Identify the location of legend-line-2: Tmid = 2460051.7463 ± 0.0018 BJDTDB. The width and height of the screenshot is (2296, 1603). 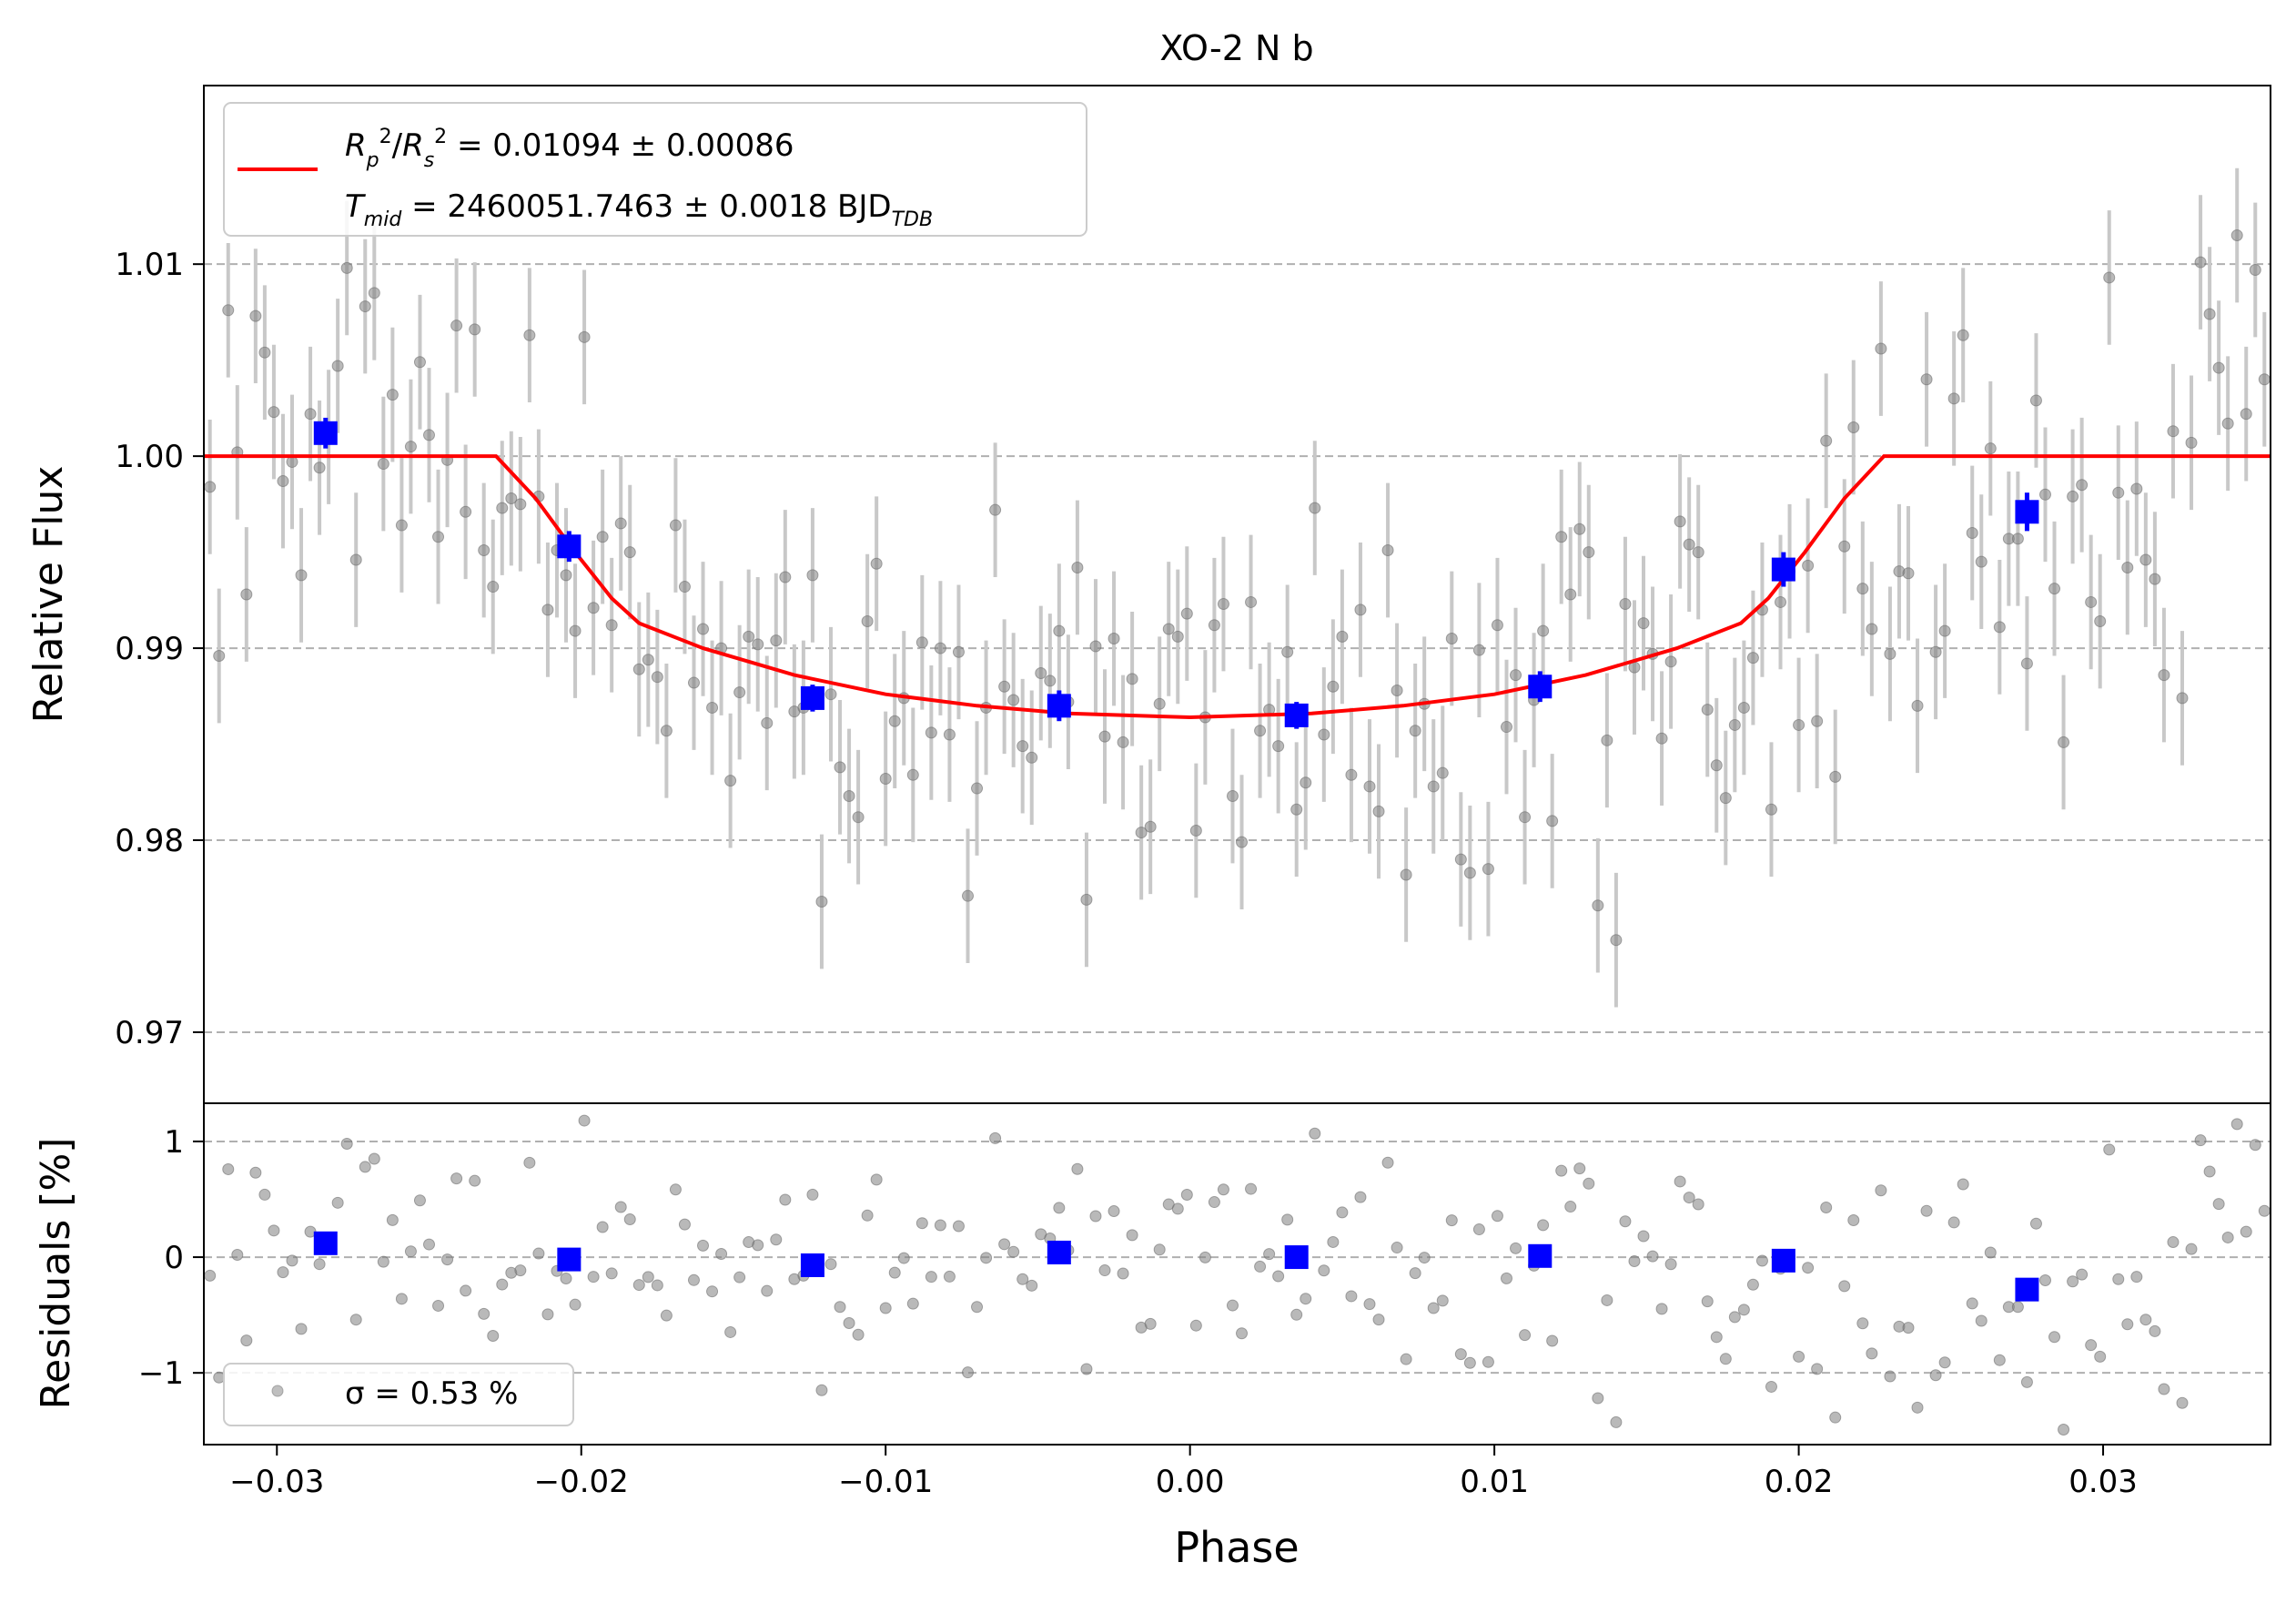
(639, 209).